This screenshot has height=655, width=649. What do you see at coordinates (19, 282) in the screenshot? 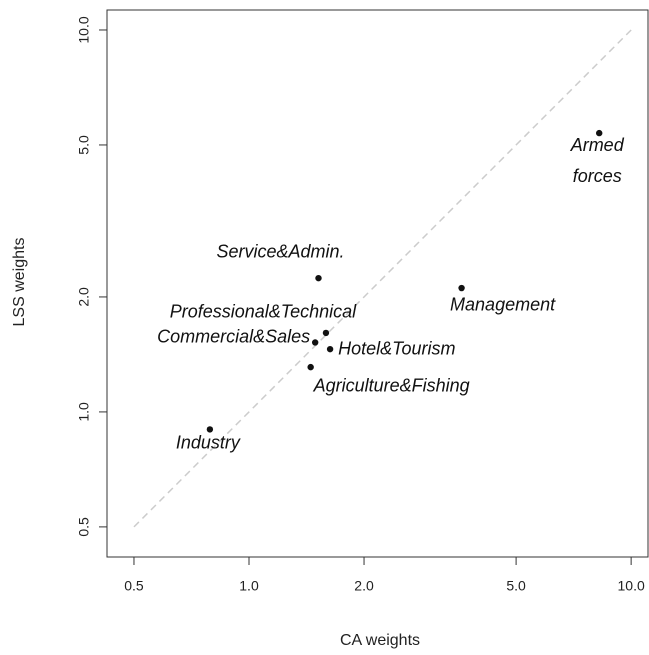
I see `y-axis-label: LSS weights` at bounding box center [19, 282].